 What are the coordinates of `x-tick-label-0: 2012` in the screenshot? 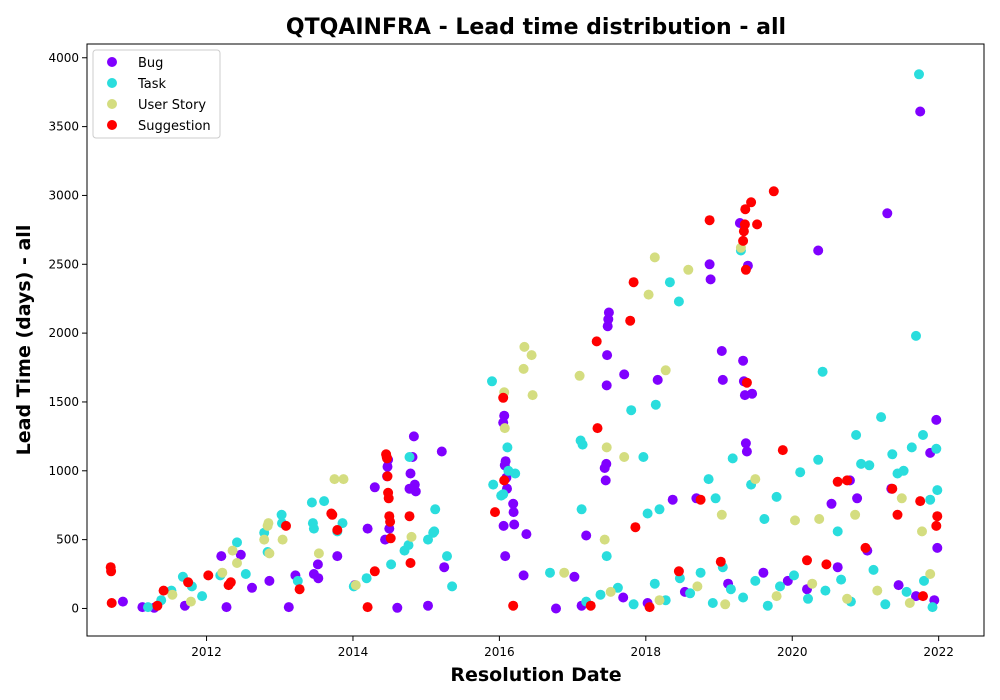 It's located at (206, 652).